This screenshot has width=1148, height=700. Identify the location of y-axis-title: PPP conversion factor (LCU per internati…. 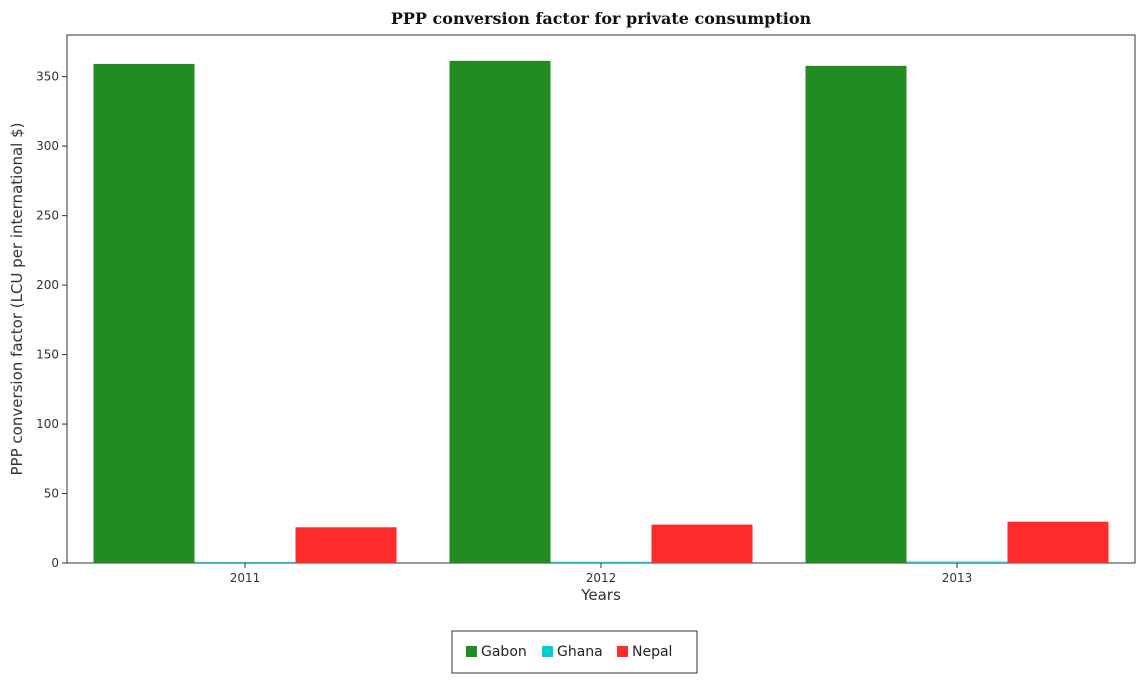
(17, 298).